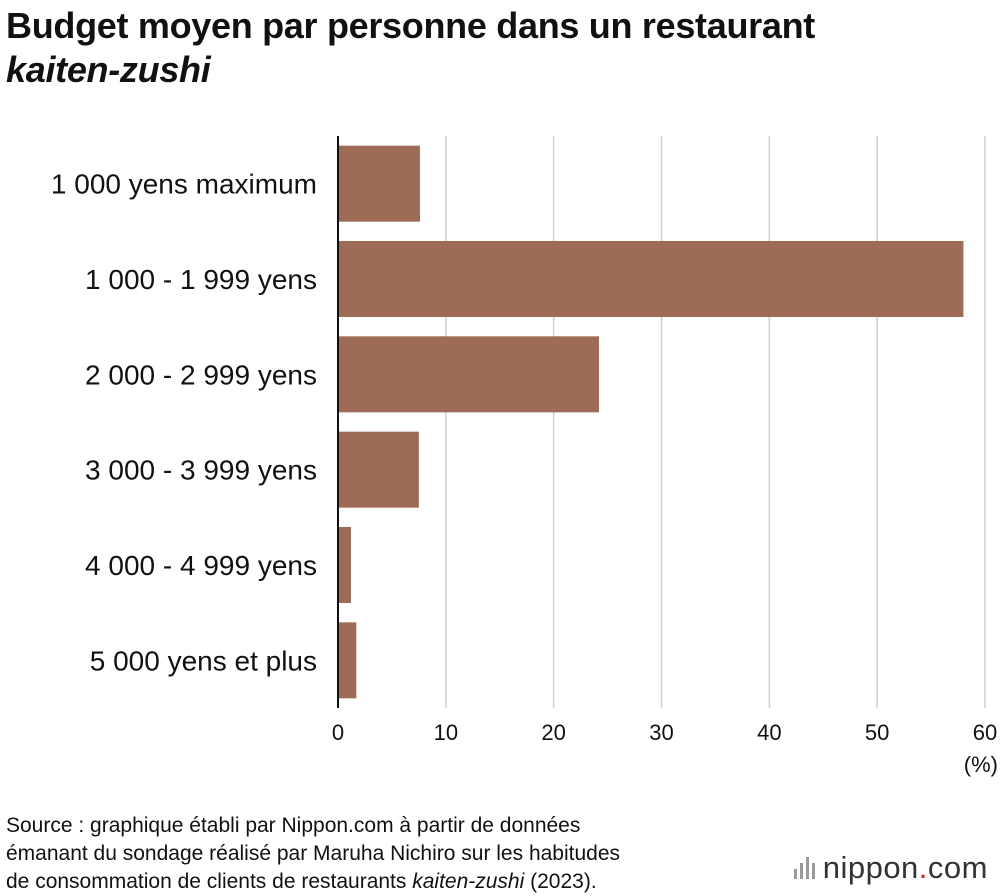 The image size is (1000, 896). What do you see at coordinates (985, 732) in the screenshot?
I see `x-tick-label-60: 60` at bounding box center [985, 732].